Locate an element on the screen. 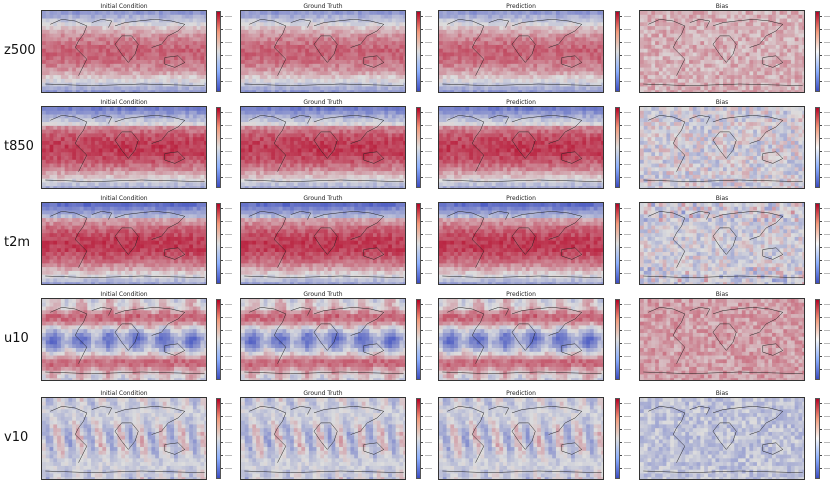  panel-title-z500-2: Prediction is located at coordinates (521, 6).